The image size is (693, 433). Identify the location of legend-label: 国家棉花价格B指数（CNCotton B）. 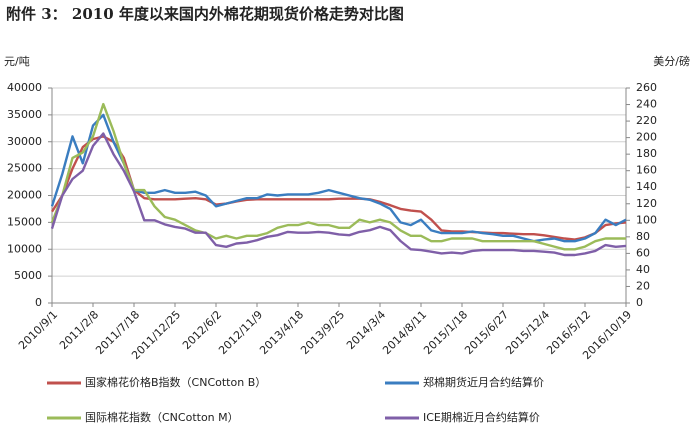
(175, 382).